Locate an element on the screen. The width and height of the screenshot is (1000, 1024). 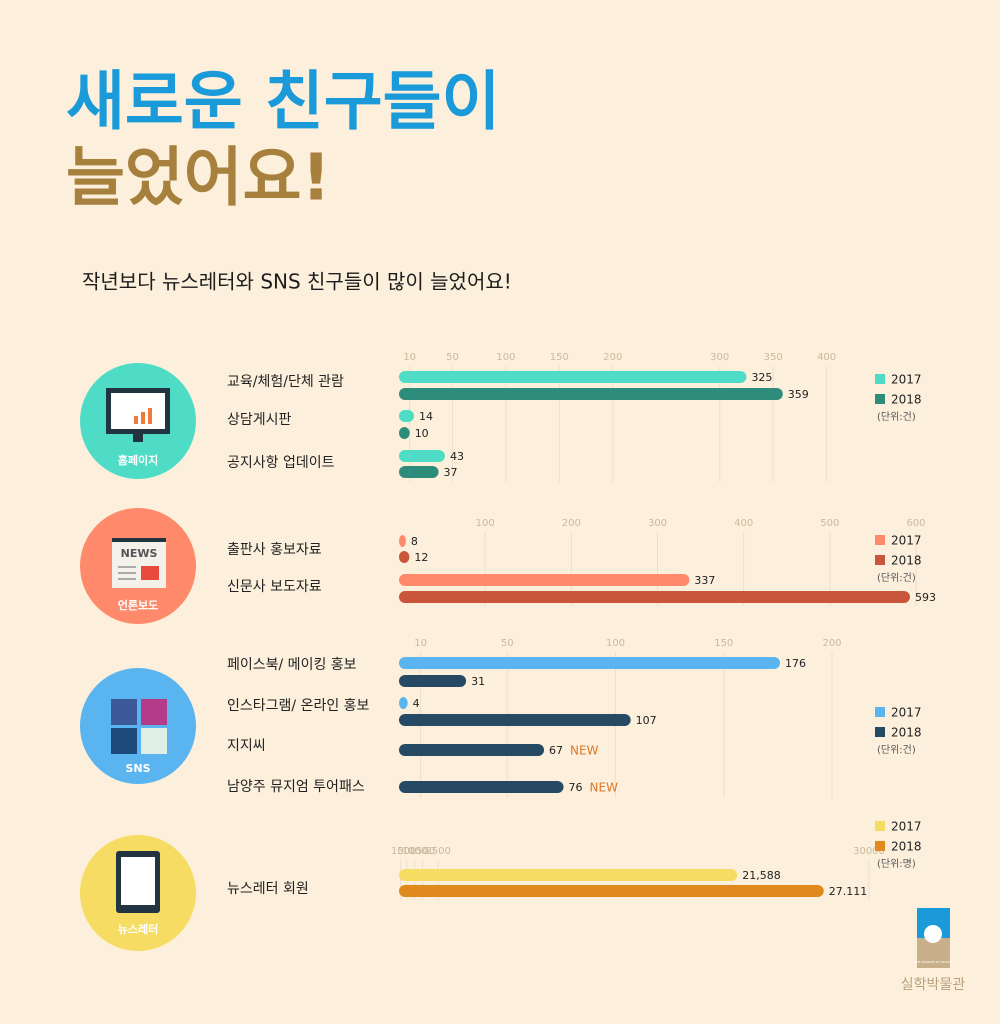
value-label: 21,588 is located at coordinates (761, 875).